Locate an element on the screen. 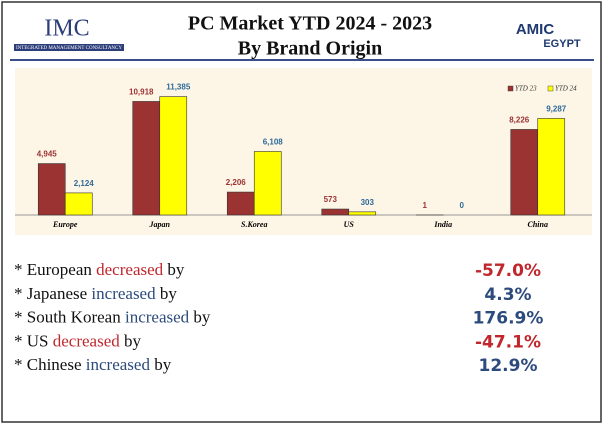 Image resolution: width=604 pixels, height=425 pixels. chart-title: PC Market YTD 2024 - 2023 is located at coordinates (310, 24).